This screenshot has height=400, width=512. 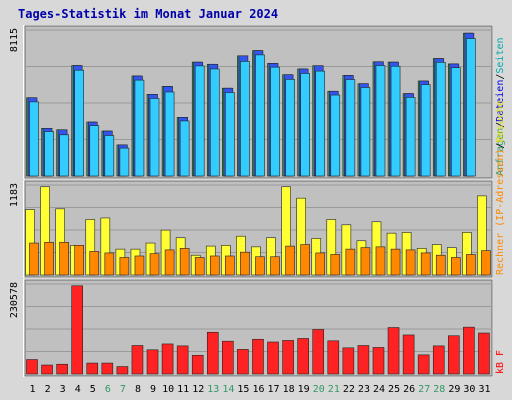 What do you see at coordinates (274, 389) in the screenshot?
I see `x-tick-label: 17` at bounding box center [274, 389].